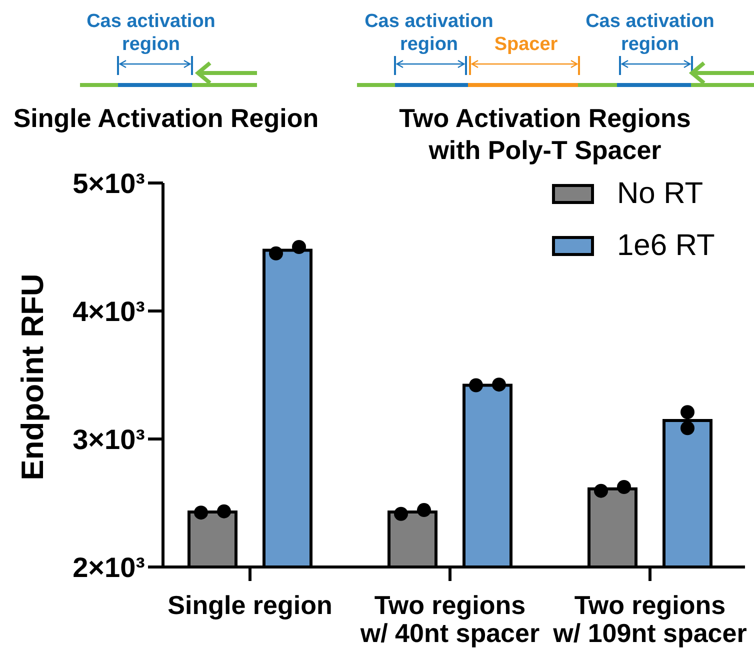 This screenshot has width=754, height=651. I want to click on text: Single Activation Region, so click(166, 118).